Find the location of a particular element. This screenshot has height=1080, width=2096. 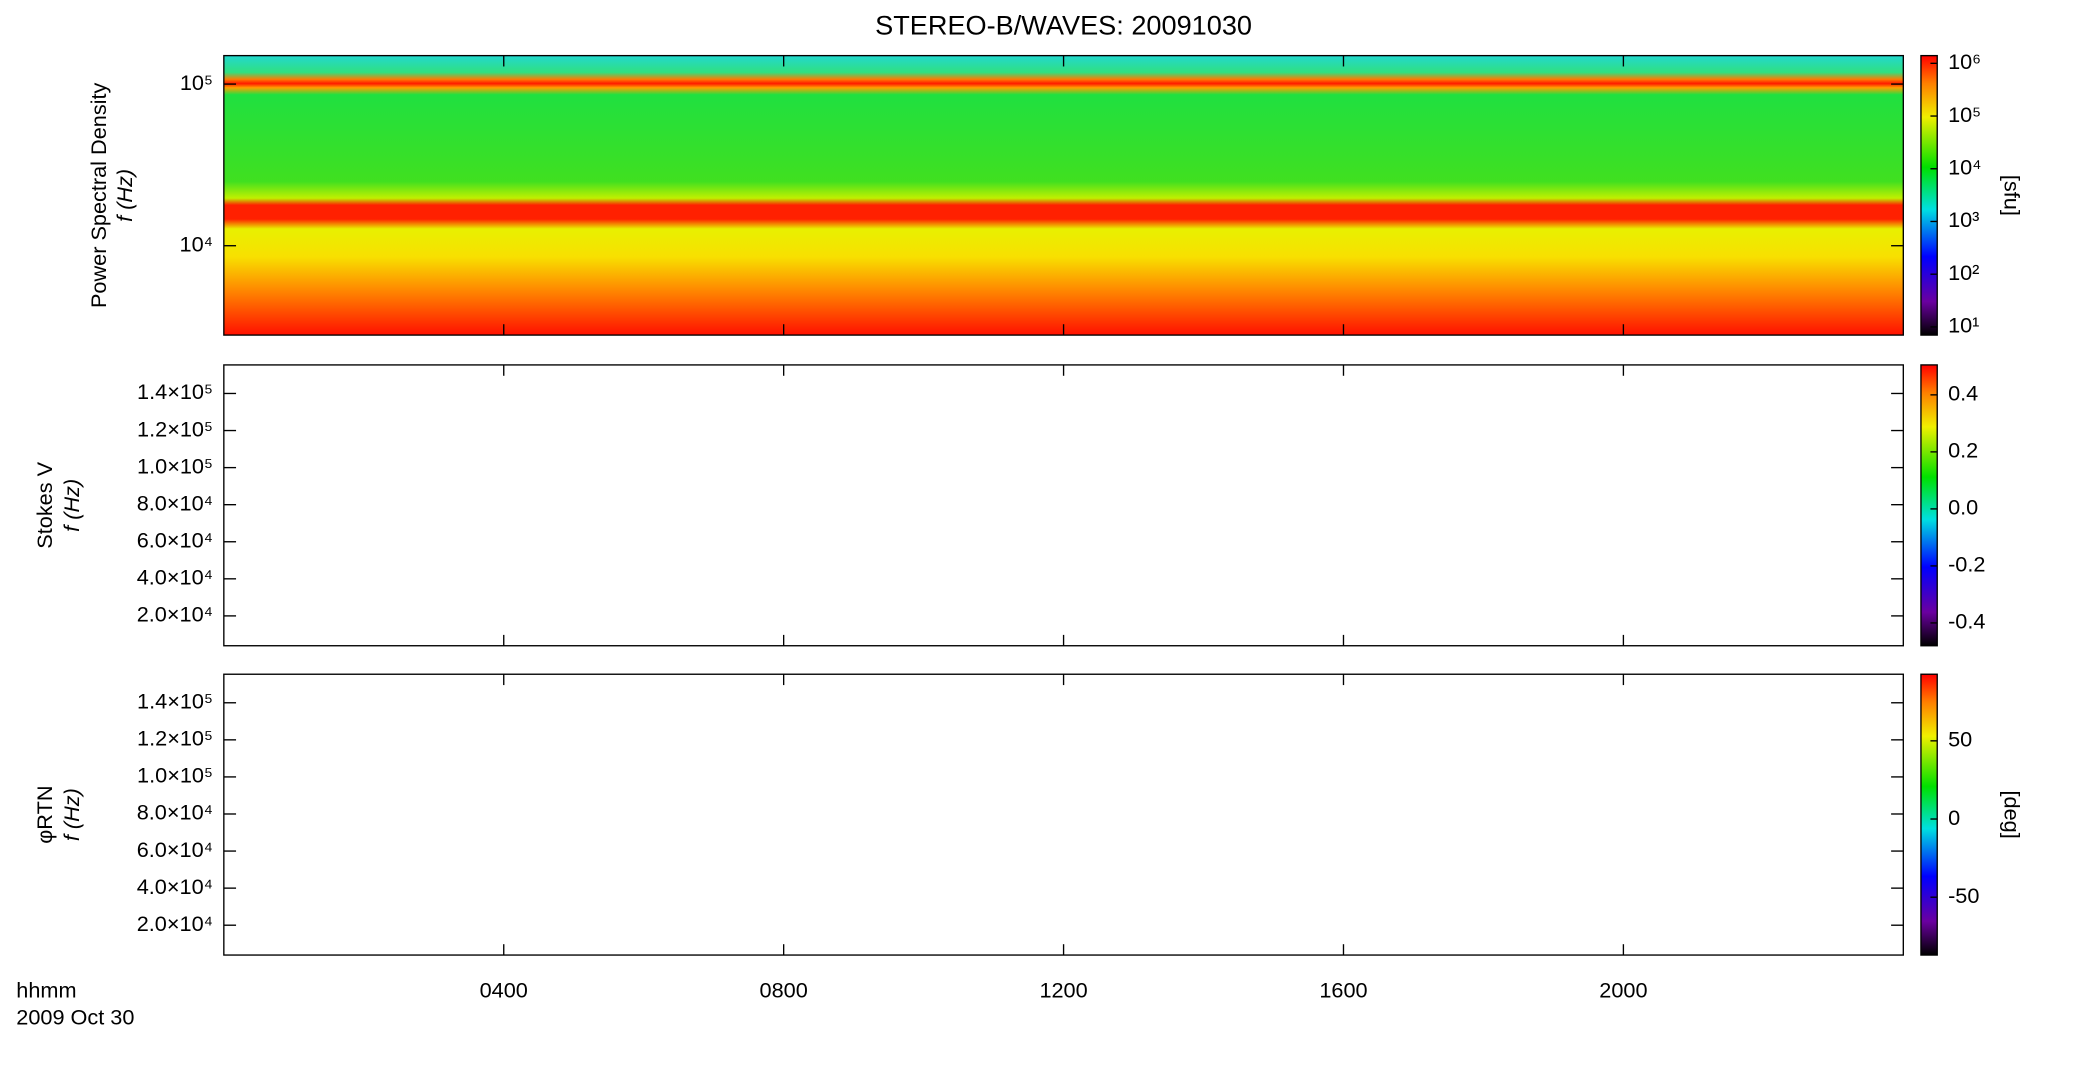

y-axis-label: Power Spectral Density is located at coordinates (98, 195).